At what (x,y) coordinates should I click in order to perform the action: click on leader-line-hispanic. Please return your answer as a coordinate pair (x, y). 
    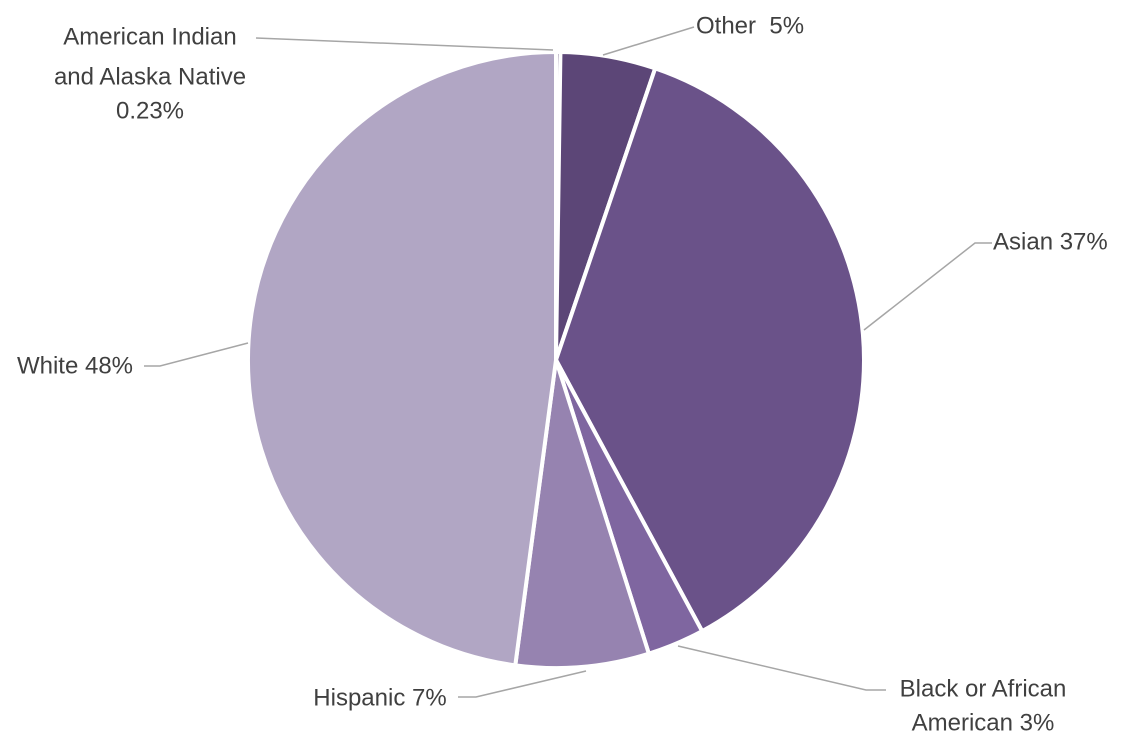
    Looking at the image, I should click on (522, 684).